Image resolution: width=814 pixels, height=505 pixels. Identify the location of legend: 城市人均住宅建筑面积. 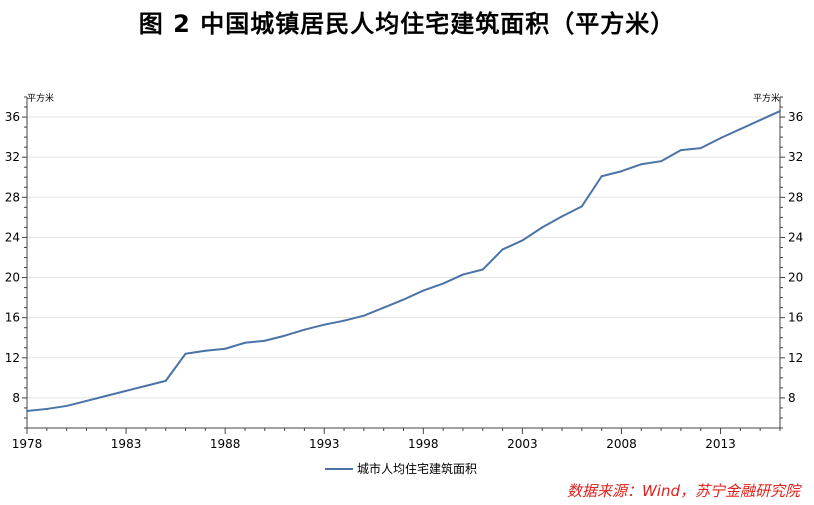
(401, 468).